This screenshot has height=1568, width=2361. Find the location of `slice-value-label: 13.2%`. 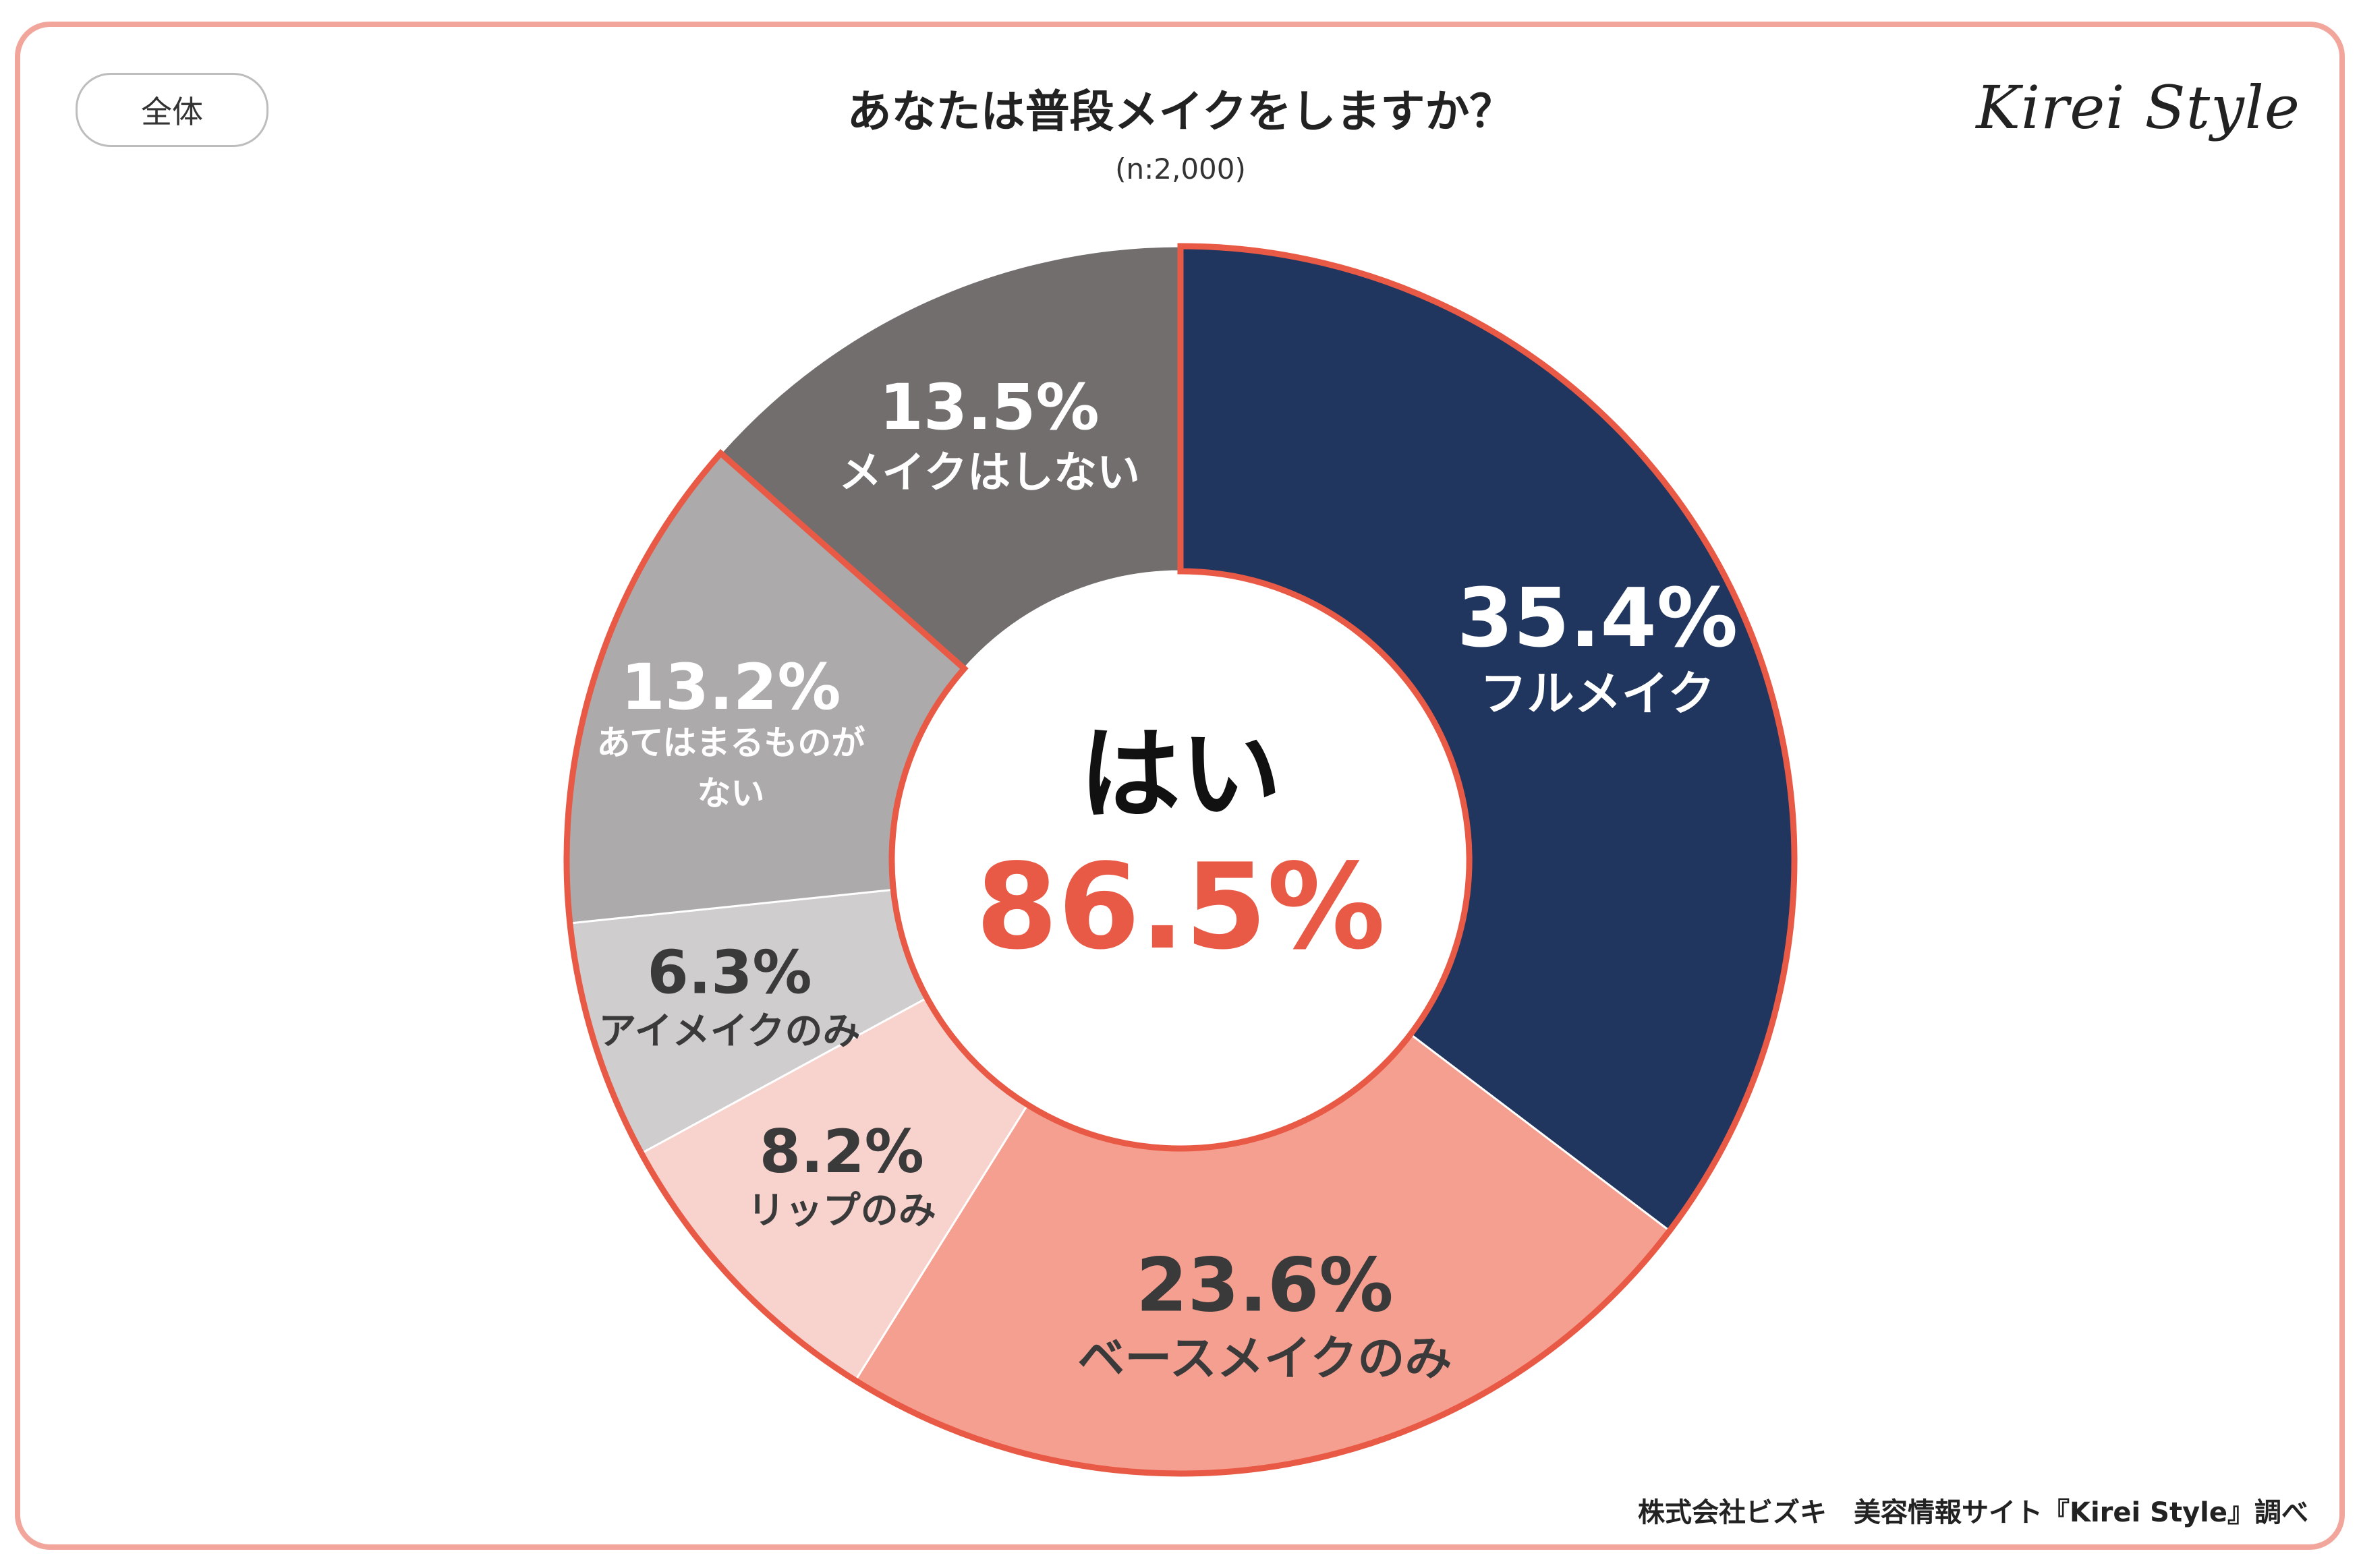

slice-value-label: 13.2% is located at coordinates (731, 687).